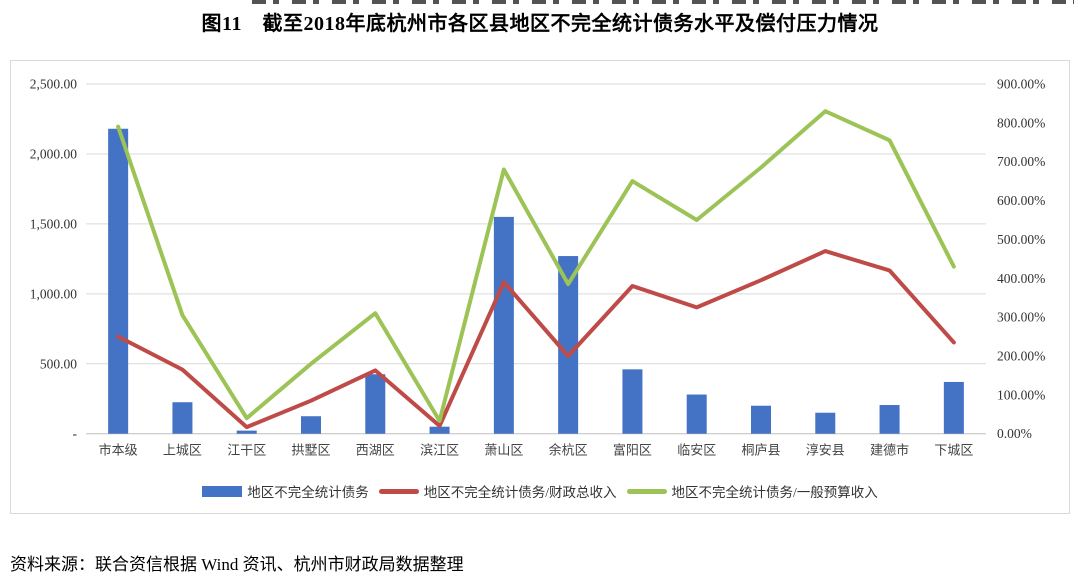 This screenshot has height=584, width=1080. Describe the element at coordinates (182, 418) in the screenshot. I see `bar-上城区` at that location.